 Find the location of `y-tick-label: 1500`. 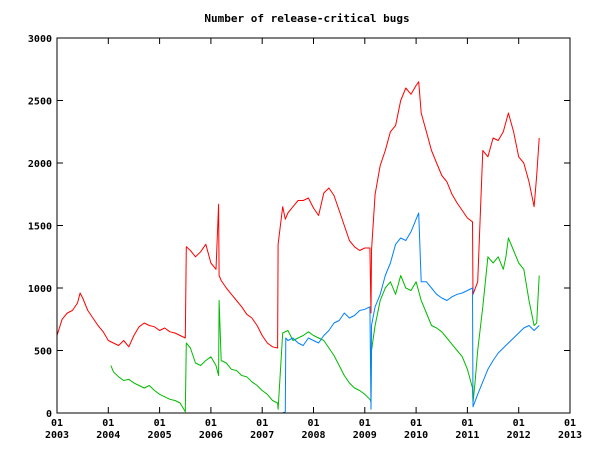

y-tick-label: 1500 is located at coordinates (40, 227).